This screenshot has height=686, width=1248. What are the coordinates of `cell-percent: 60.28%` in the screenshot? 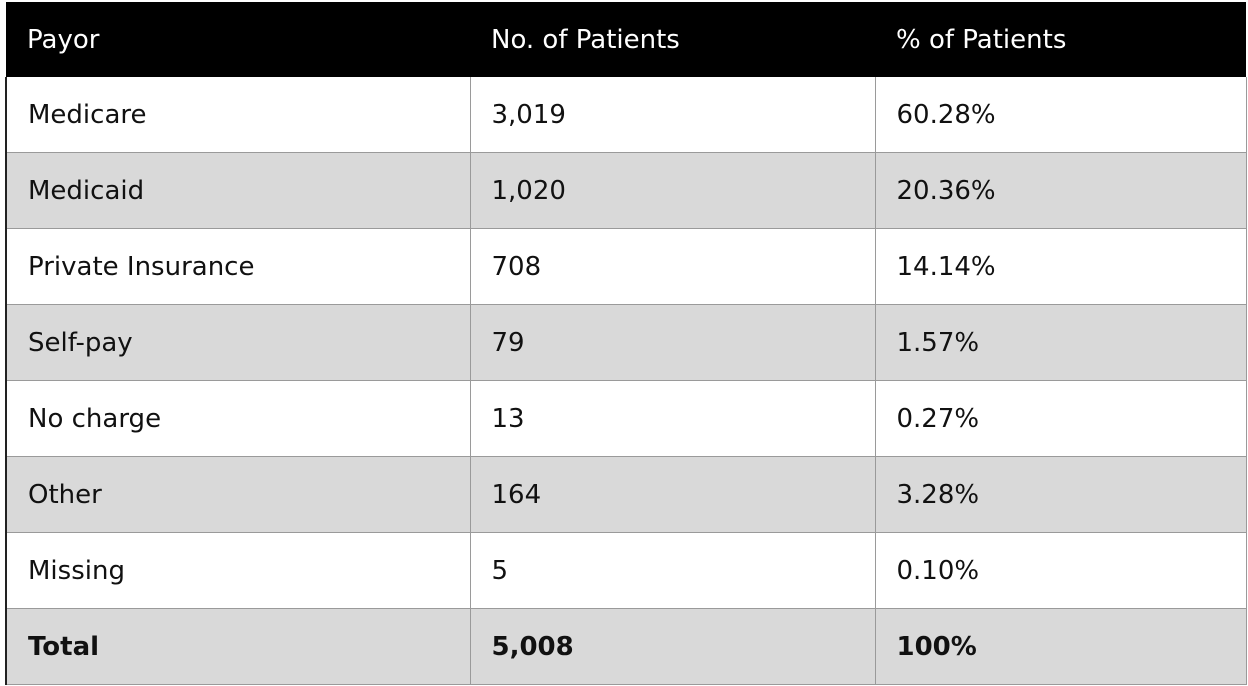 It's located at (1060, 115).